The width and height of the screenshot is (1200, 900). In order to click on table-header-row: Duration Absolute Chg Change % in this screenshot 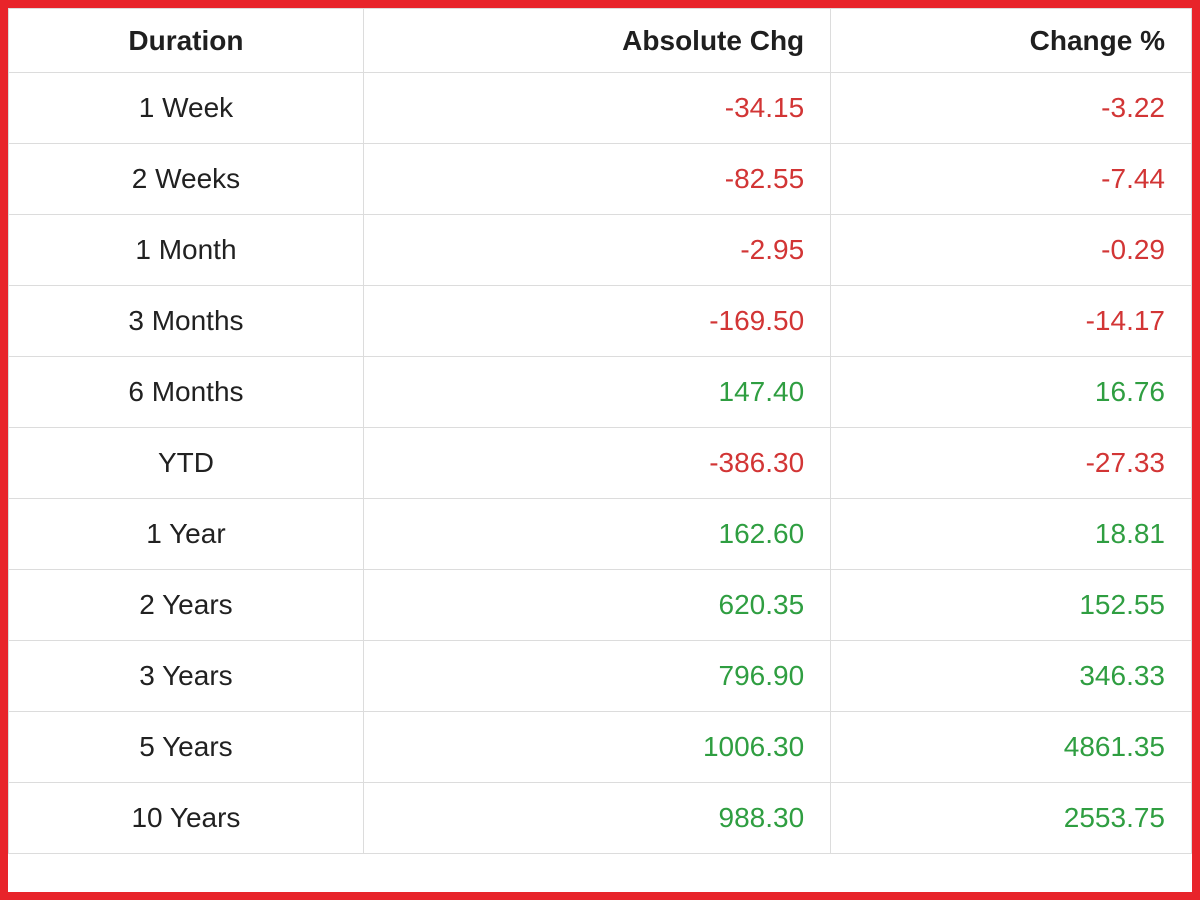, I will do `click(600, 40)`.